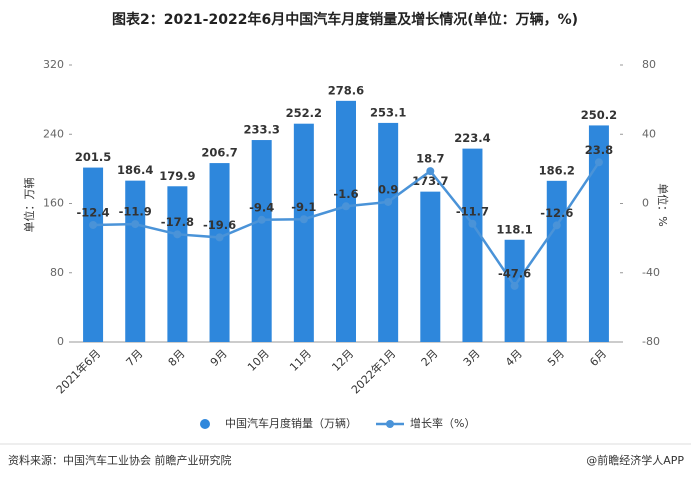 This screenshot has width=691, height=480. What do you see at coordinates (177, 358) in the screenshot?
I see `x-tick-label: 8月` at bounding box center [177, 358].